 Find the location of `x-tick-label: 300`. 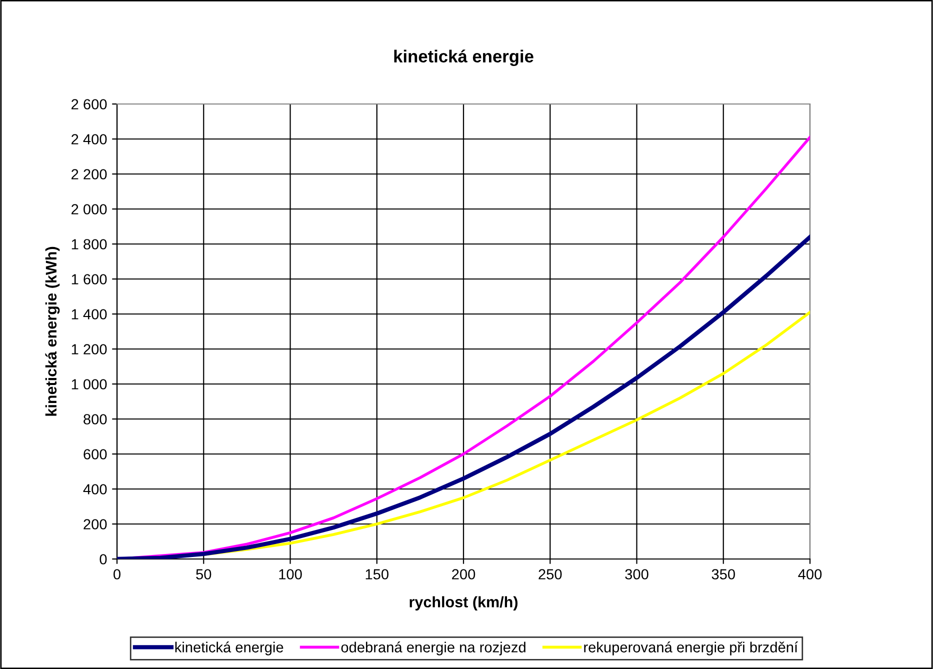

x-tick-label: 300 is located at coordinates (636, 574).